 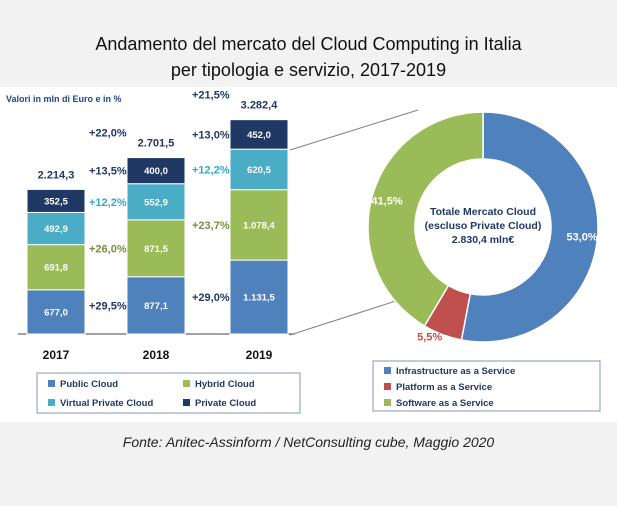 I want to click on chart-title-line2: per tipologia e servizio, 2017-2019, so click(x=308, y=70).